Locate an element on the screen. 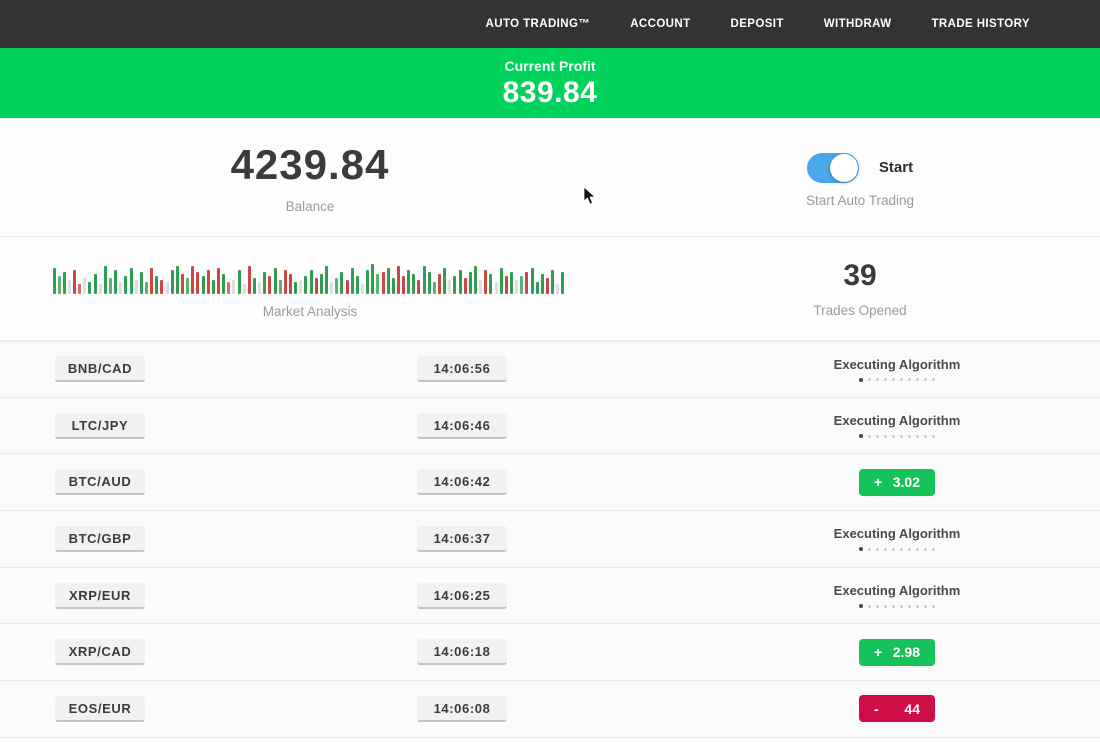 The image size is (1100, 742). time-badge: 14:06:37 is located at coordinates (462, 538).